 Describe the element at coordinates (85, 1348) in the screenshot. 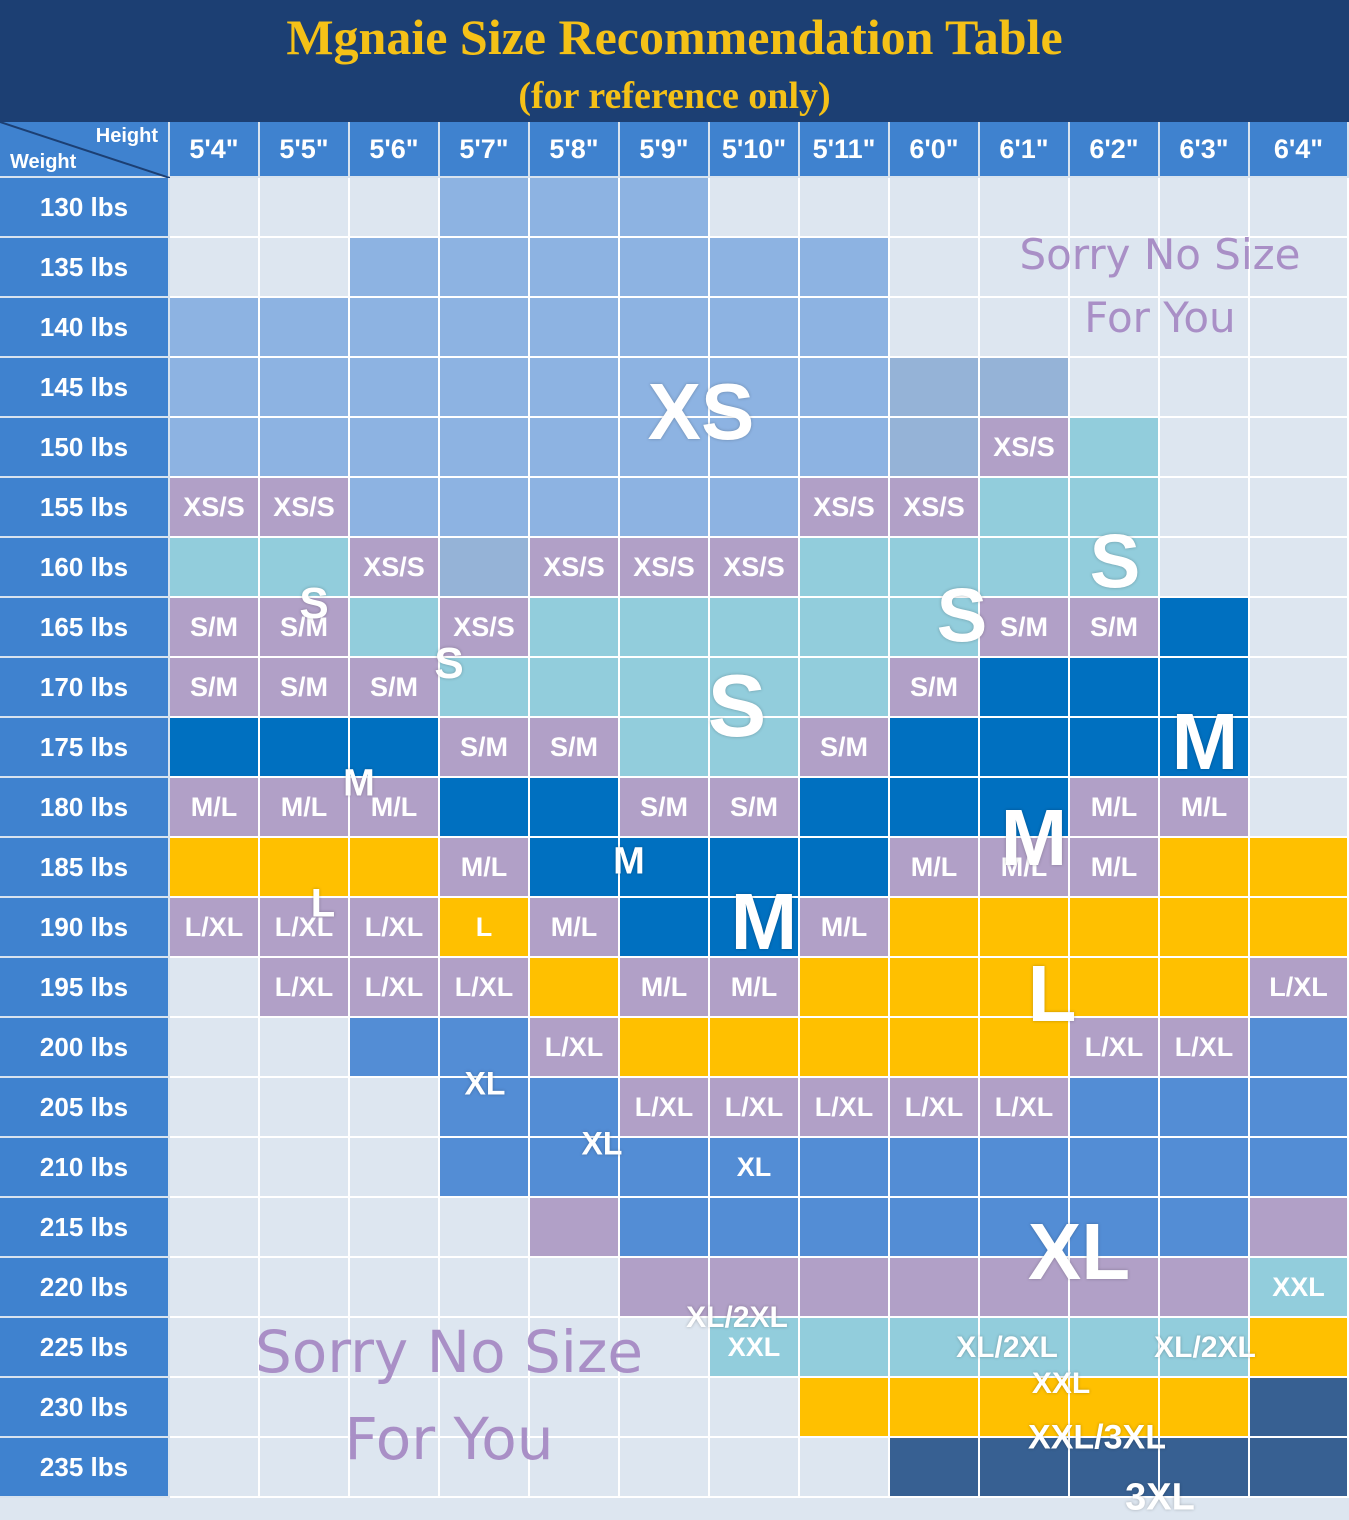

I see `weight-header: 225 lbs` at that location.